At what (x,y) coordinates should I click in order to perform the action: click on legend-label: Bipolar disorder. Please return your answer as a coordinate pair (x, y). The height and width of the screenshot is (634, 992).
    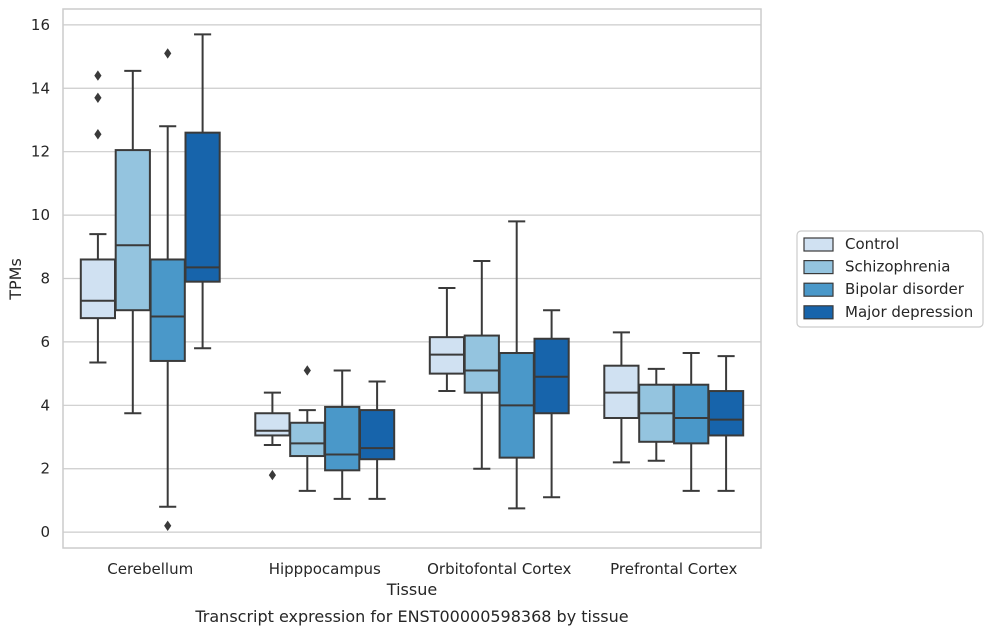
    Looking at the image, I should click on (905, 289).